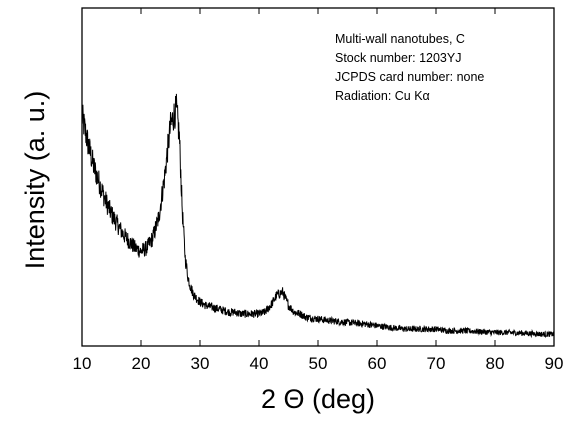 The image size is (581, 422). I want to click on x-tick-labels: 10 20 30 40 50 60 70 80 90, so click(318, 363).